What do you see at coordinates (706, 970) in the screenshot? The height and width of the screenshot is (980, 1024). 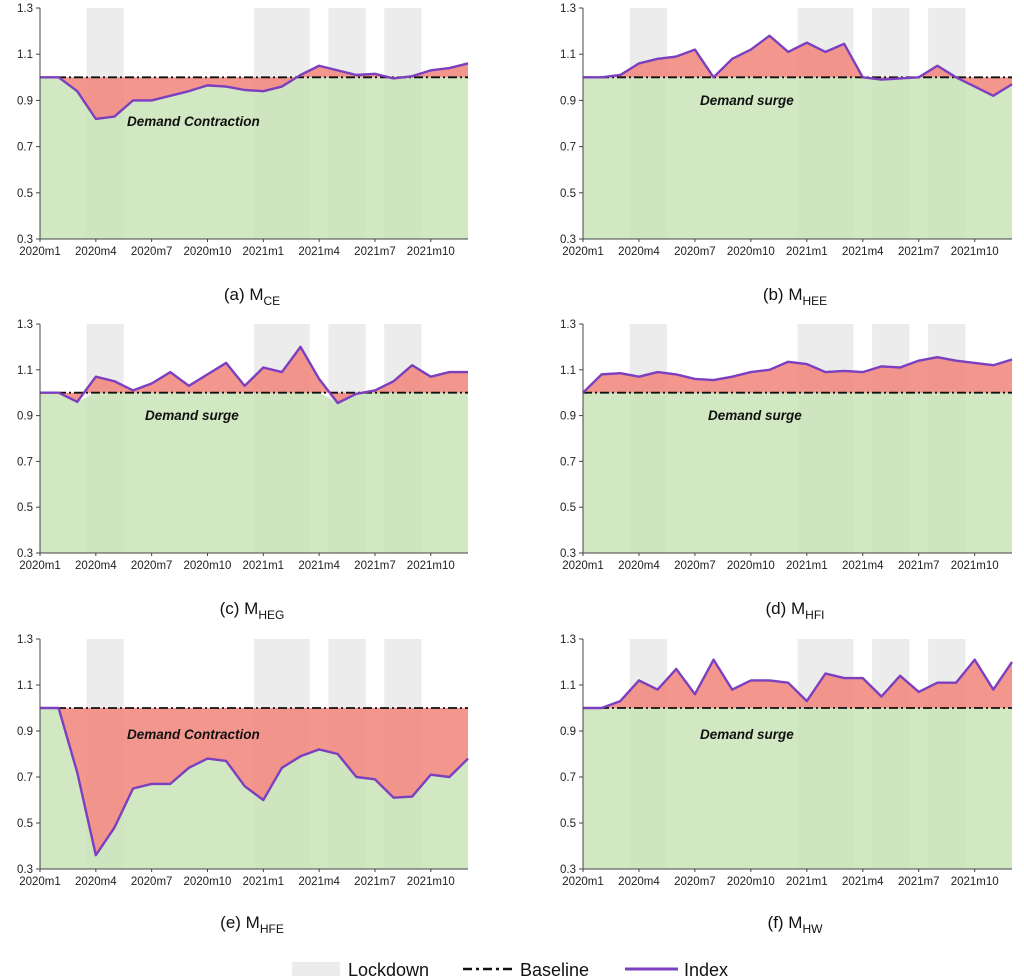 I see `legend-index-label: Index` at bounding box center [706, 970].